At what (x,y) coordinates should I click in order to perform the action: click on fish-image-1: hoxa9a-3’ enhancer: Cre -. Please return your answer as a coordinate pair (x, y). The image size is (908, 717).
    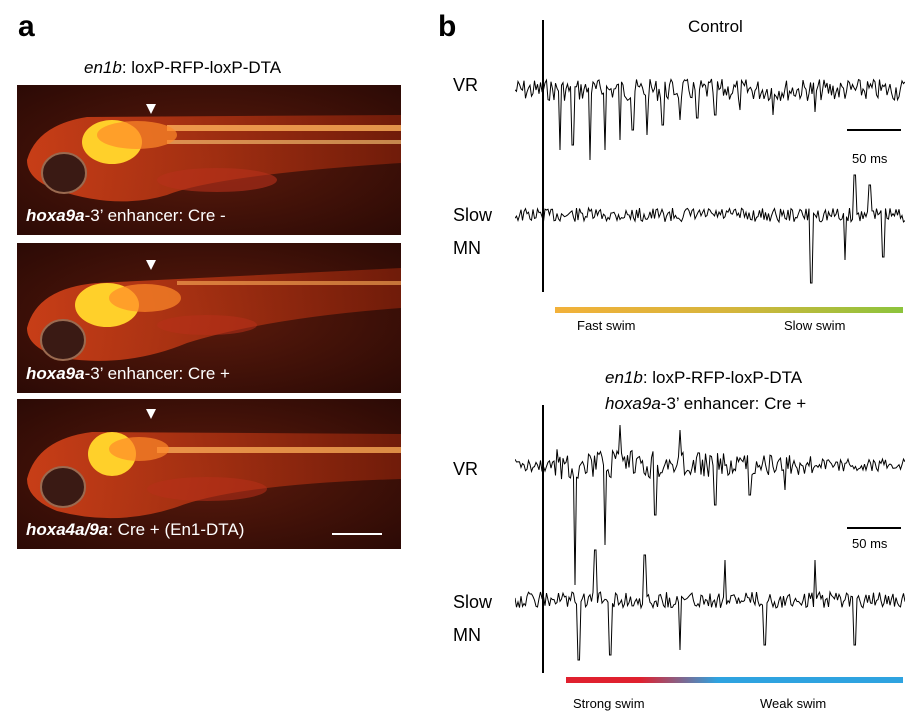
    Looking at the image, I should click on (209, 160).